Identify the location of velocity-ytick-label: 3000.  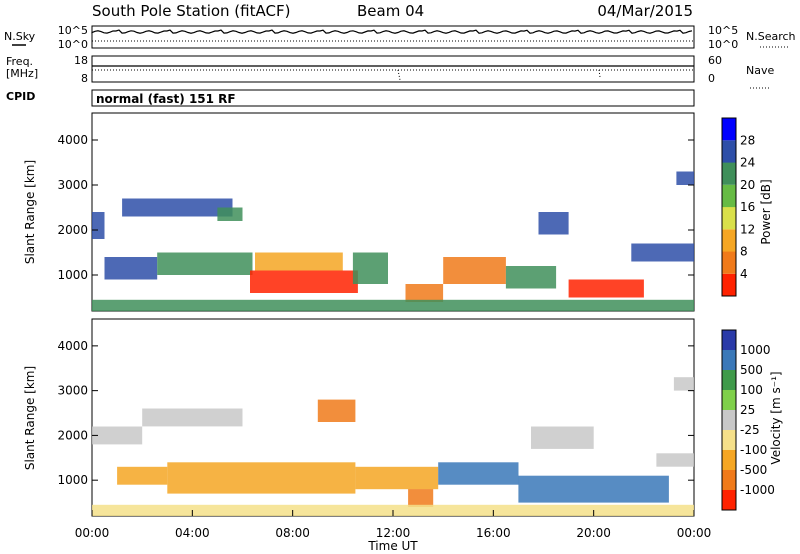
(72, 391).